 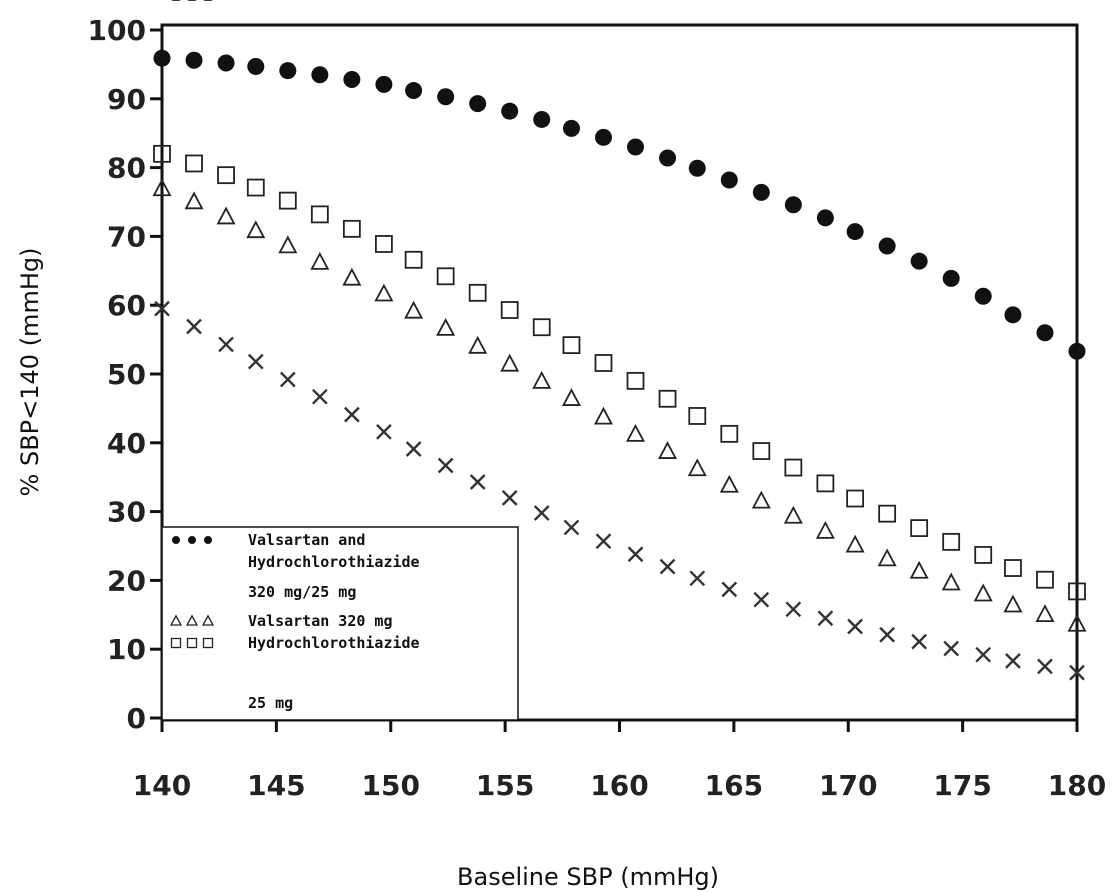 I want to click on x-tick-label: 165, so click(x=734, y=785).